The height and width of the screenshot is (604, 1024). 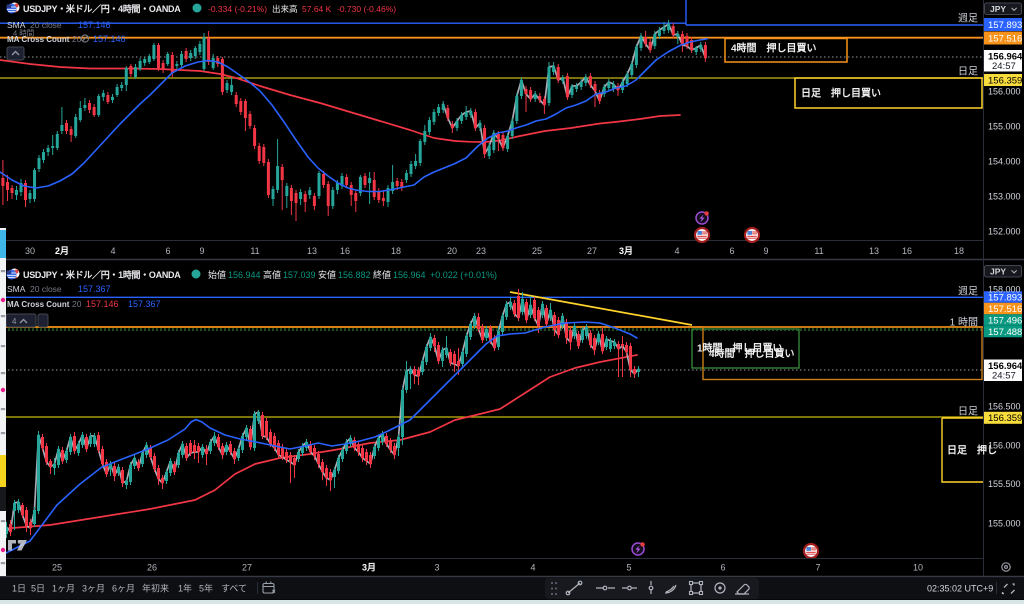 I want to click on svg-text: 1 時間, so click(x=964, y=323).